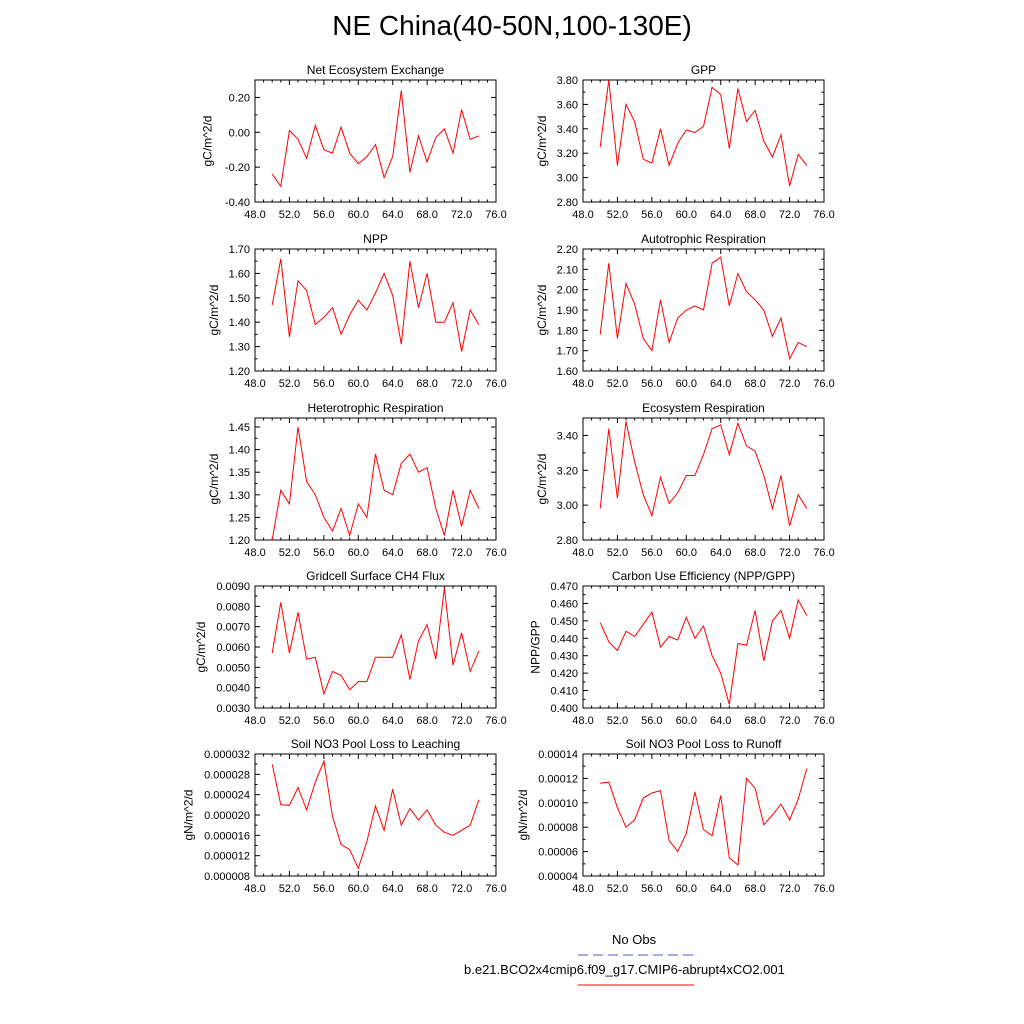 Image resolution: width=1024 pixels, height=1024 pixels. What do you see at coordinates (239, 518) in the screenshot?
I see `y-tick-label: 1.25` at bounding box center [239, 518].